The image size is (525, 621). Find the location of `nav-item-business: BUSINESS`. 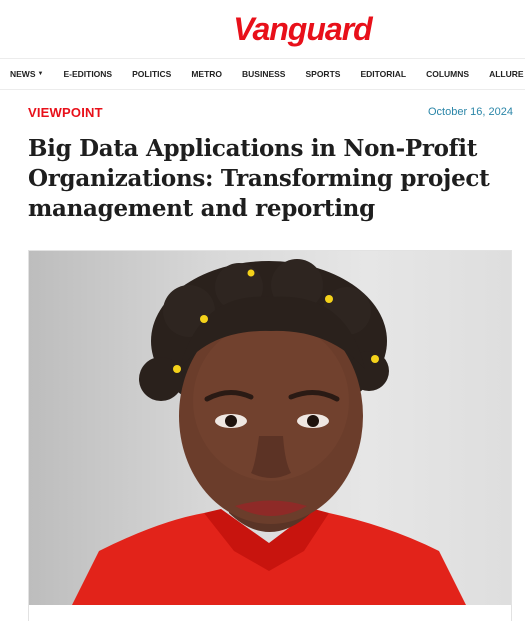

nav-item-business: BUSINESS is located at coordinates (264, 74).